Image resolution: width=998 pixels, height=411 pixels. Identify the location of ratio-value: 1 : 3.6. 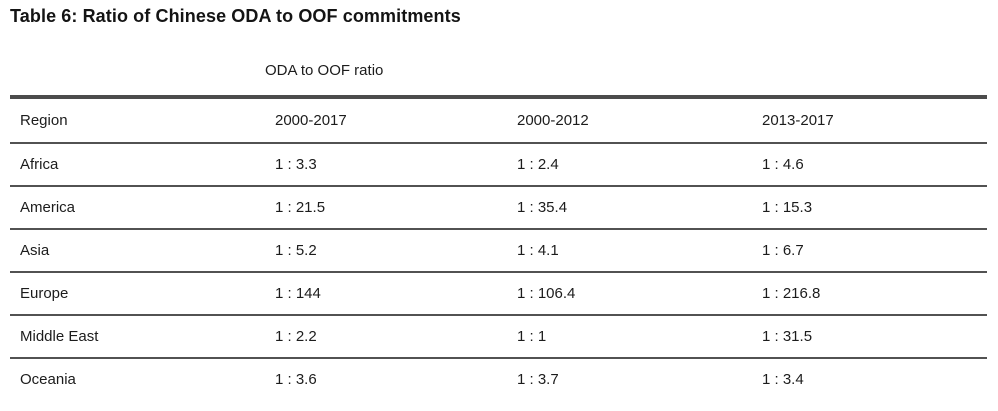
(296, 379).